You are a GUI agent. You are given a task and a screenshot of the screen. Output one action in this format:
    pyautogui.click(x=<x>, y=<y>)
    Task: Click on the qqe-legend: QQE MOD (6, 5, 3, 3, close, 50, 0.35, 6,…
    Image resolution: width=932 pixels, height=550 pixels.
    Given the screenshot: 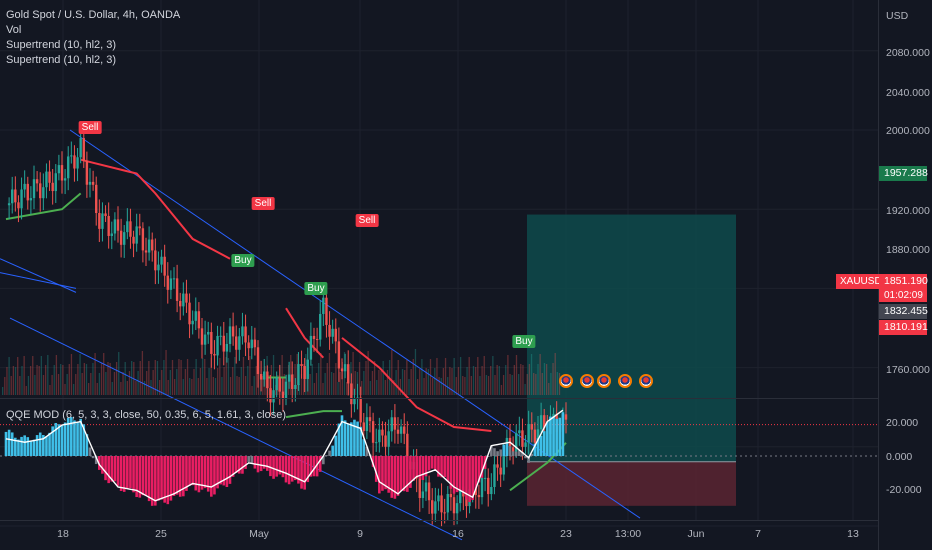 What is the action you would take?
    pyautogui.click(x=146, y=415)
    